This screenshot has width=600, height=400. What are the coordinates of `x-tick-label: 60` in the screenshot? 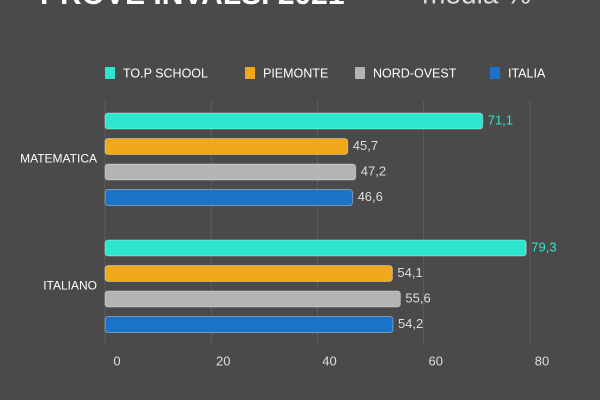 It's located at (436, 360).